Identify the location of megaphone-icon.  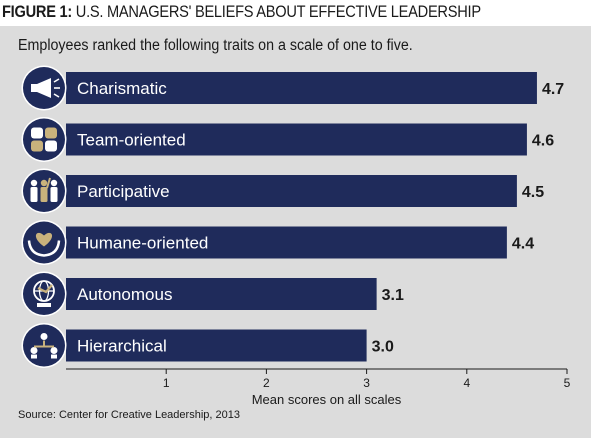
(44, 88).